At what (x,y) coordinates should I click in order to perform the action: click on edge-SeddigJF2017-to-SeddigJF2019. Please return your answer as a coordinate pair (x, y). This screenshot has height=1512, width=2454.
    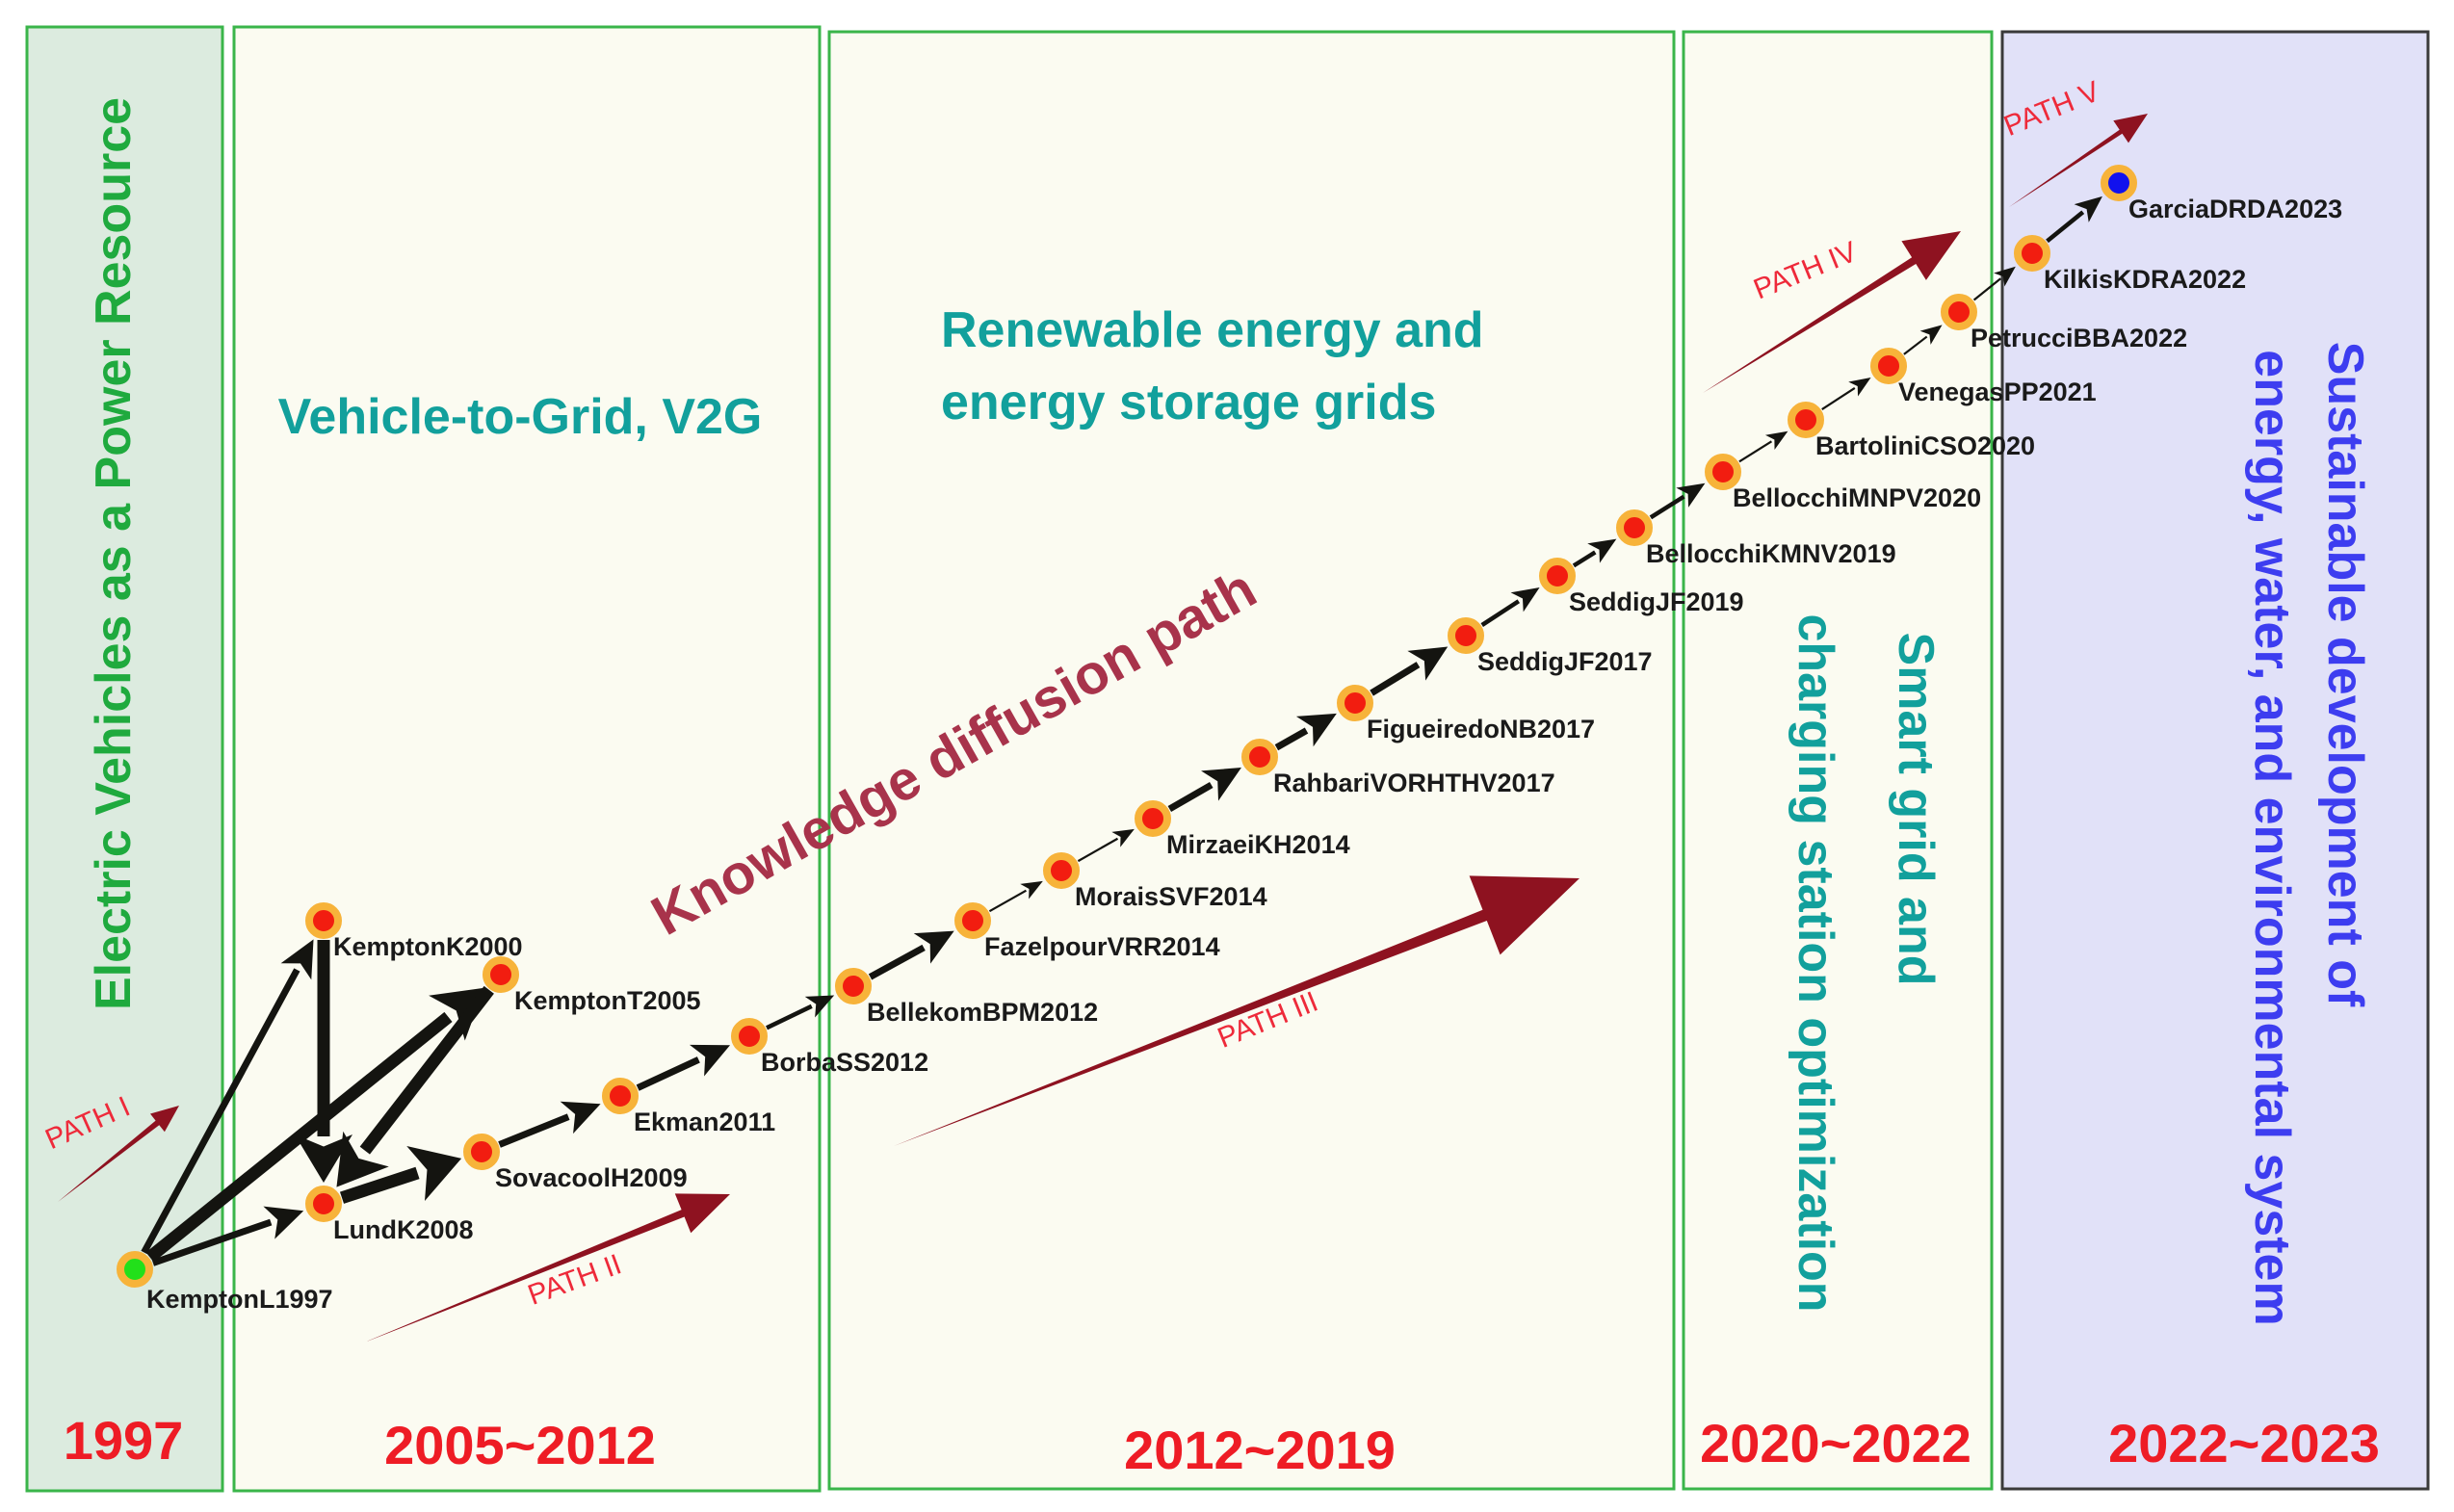
    Looking at the image, I should click on (1510, 607).